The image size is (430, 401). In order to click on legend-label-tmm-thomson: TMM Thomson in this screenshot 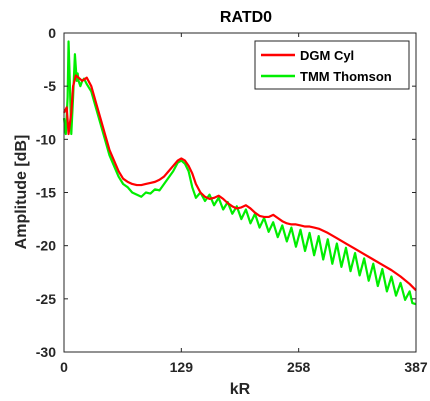, I will do `click(346, 76)`.